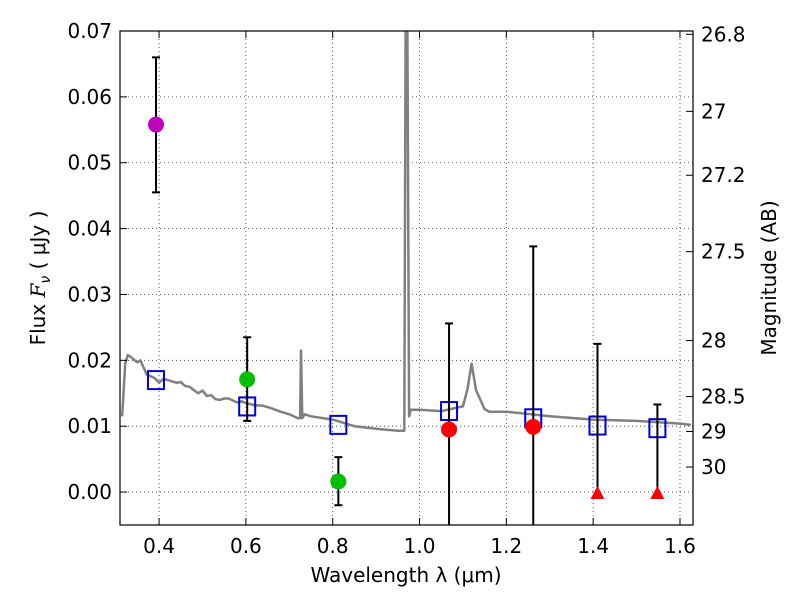 The height and width of the screenshot is (600, 800). What do you see at coordinates (89, 294) in the screenshot?
I see `y-tick-label: 0.03` at bounding box center [89, 294].